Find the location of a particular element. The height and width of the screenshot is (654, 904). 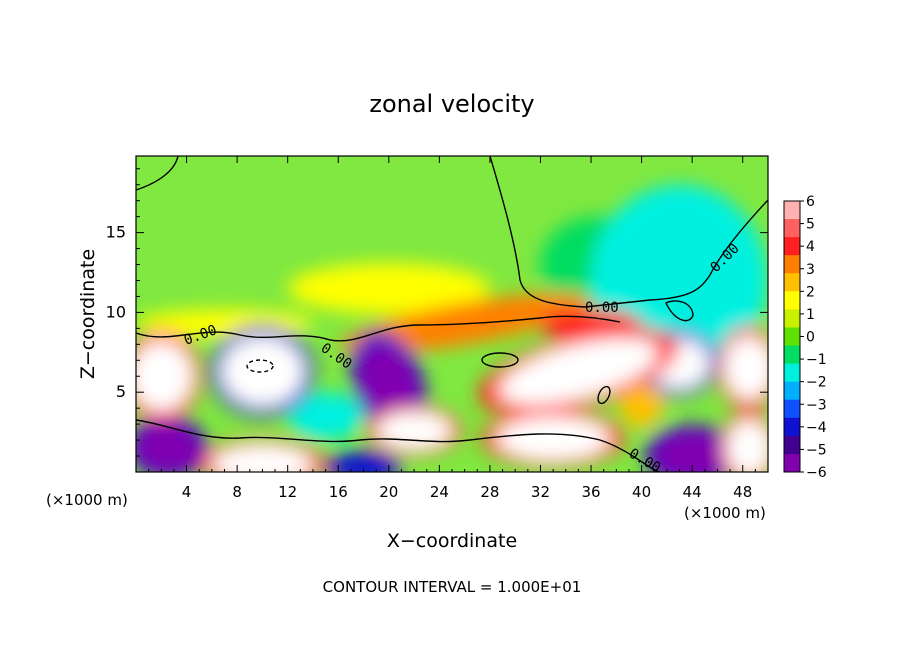

colorbar-tick-label: 0 is located at coordinates (810, 338).